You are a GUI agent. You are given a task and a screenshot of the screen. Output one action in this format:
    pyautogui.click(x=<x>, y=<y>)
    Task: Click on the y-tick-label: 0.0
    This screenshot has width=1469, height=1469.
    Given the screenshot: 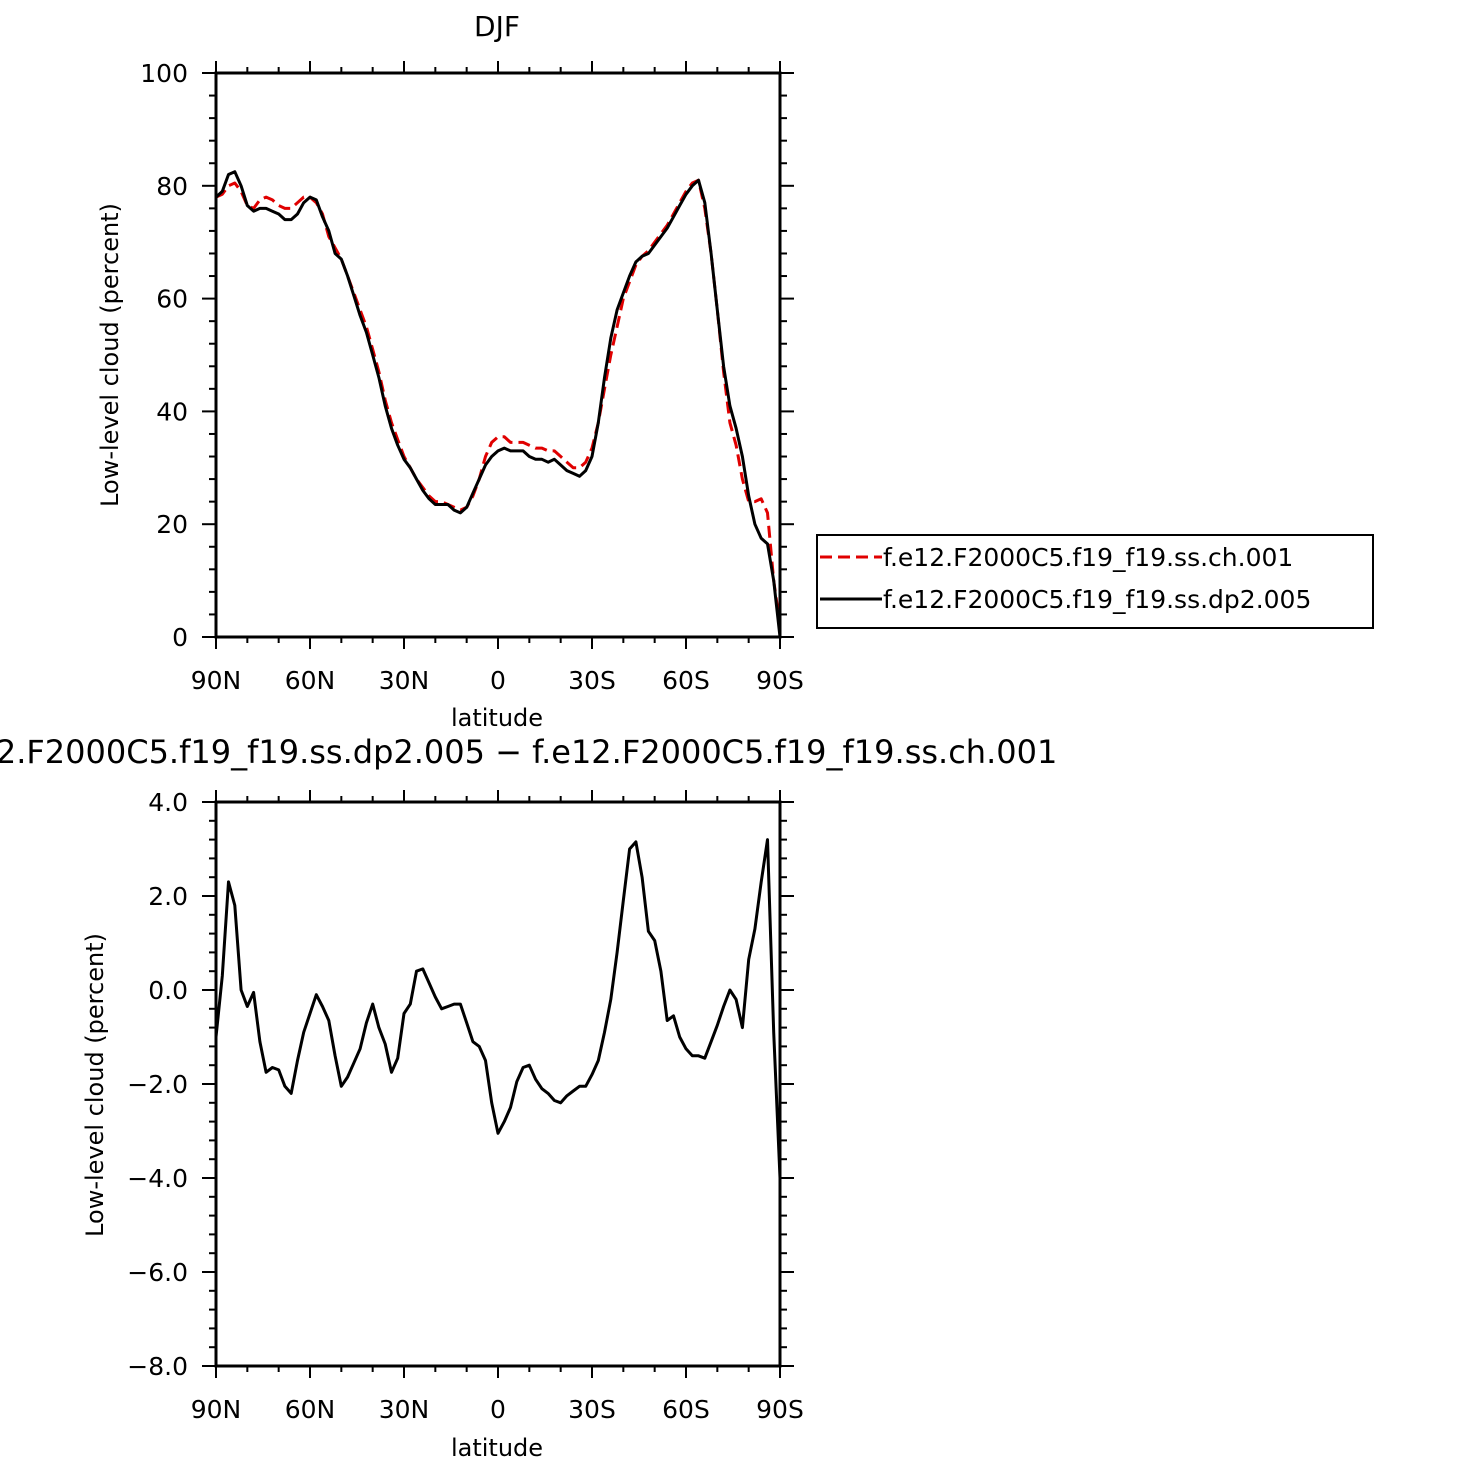 What is the action you would take?
    pyautogui.click(x=168, y=990)
    